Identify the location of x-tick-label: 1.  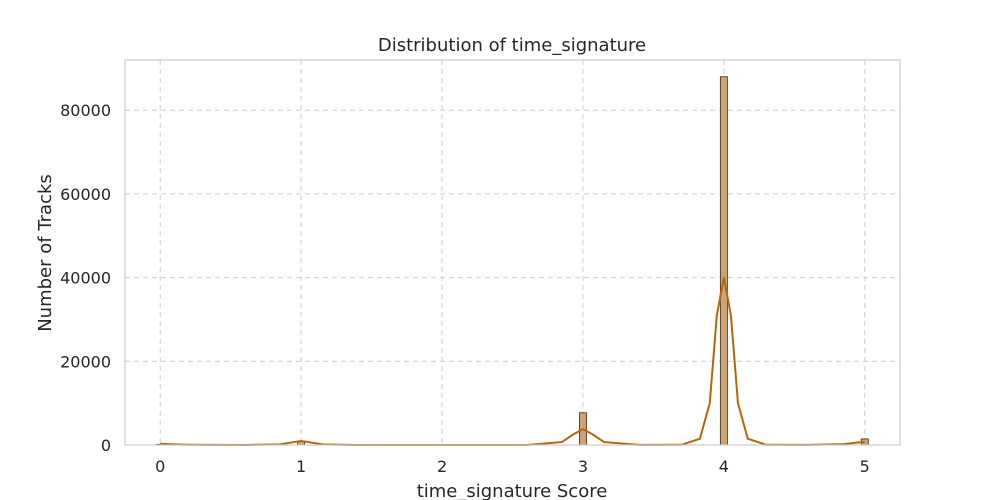
(301, 466).